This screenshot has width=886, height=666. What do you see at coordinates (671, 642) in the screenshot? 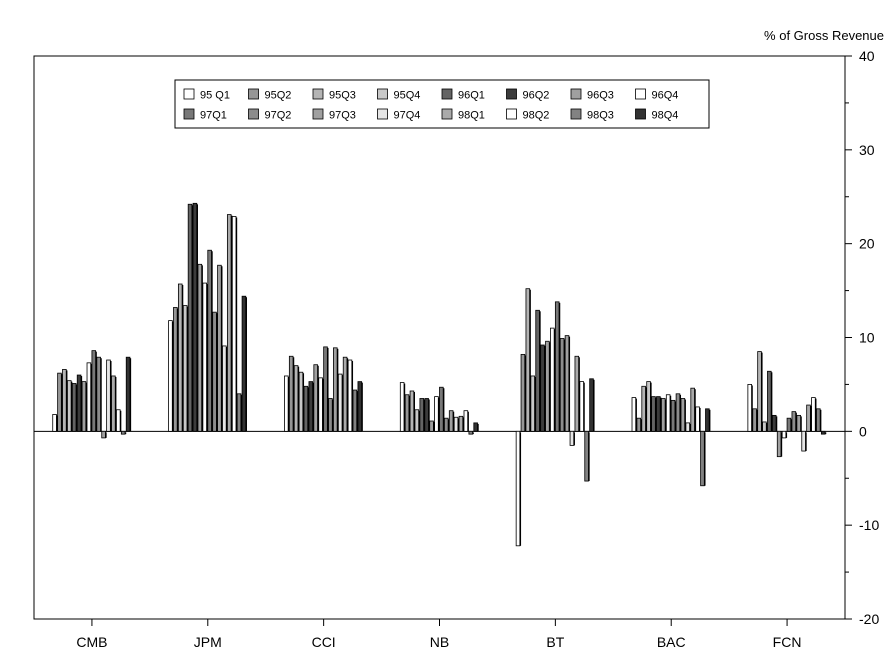
I see `x-tick-label: BAC` at bounding box center [671, 642].